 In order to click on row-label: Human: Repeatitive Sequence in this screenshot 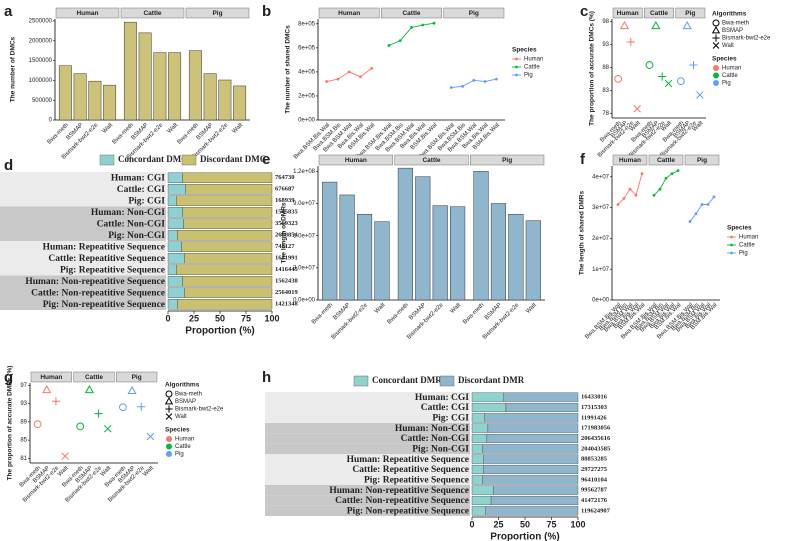, I will do `click(408, 460)`.